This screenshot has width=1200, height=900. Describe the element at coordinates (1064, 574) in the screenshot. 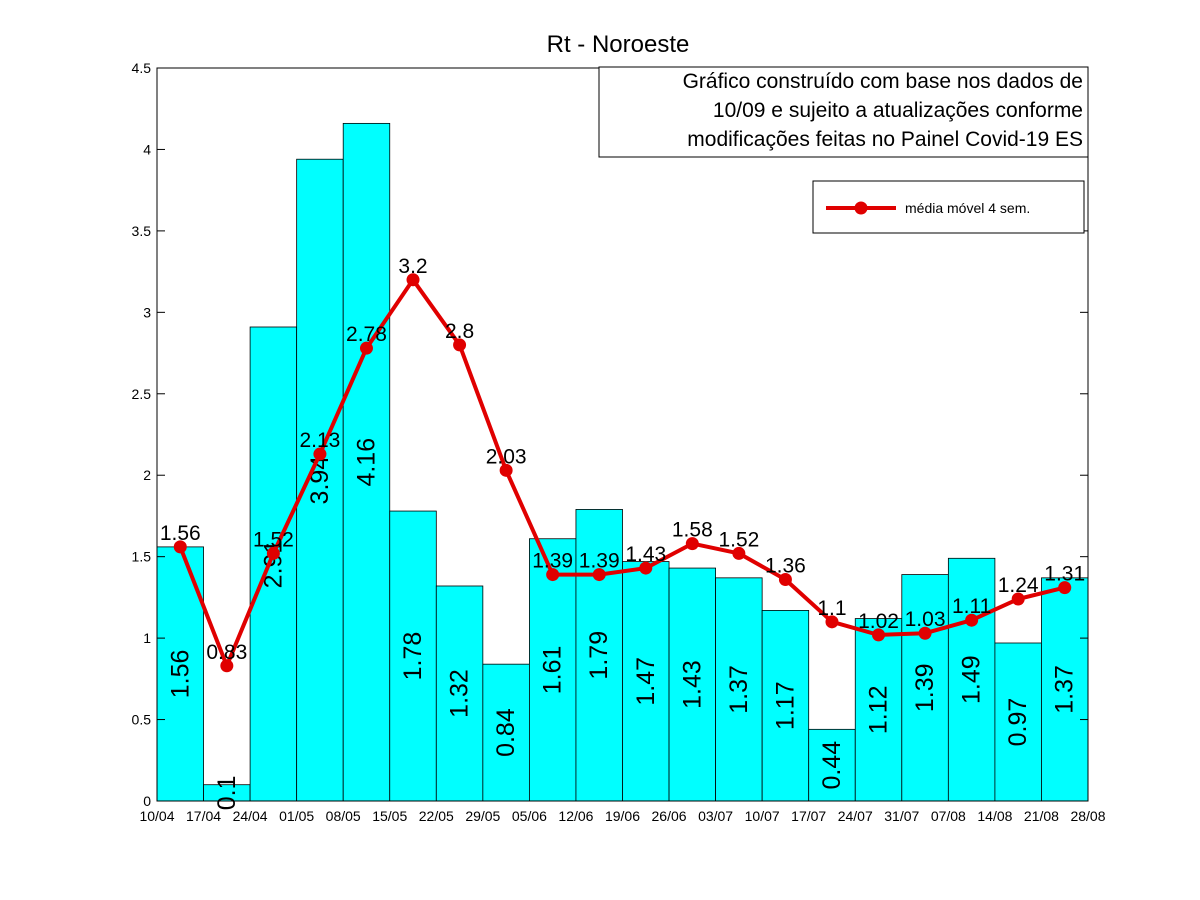

I see `line-value-label-19: 1.31` at that location.